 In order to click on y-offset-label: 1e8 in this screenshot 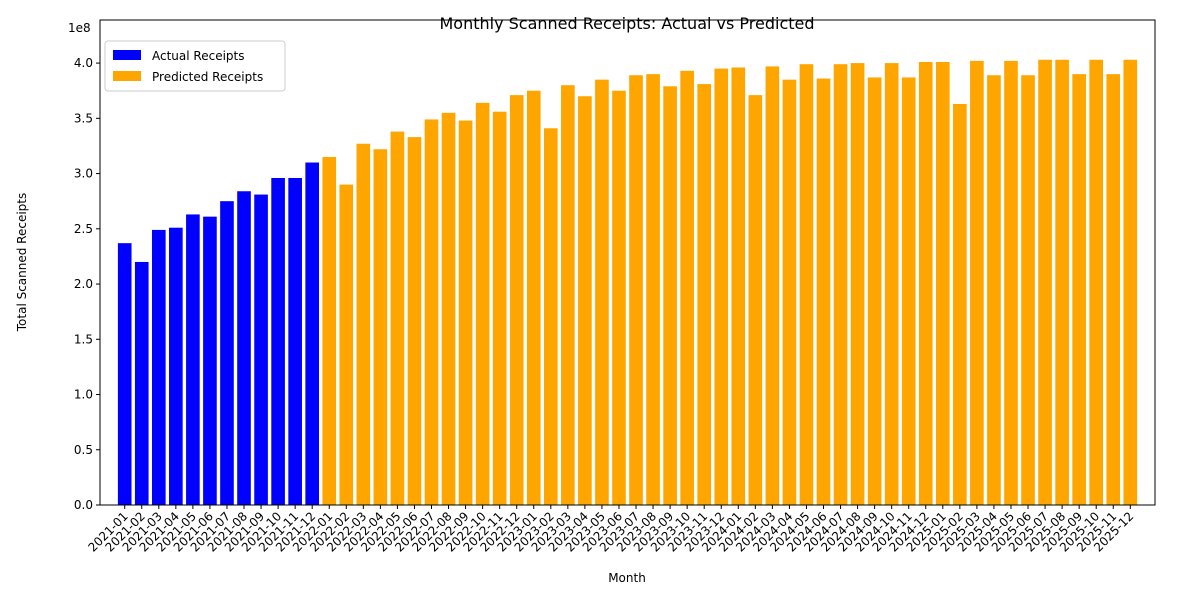, I will do `click(79, 28)`.